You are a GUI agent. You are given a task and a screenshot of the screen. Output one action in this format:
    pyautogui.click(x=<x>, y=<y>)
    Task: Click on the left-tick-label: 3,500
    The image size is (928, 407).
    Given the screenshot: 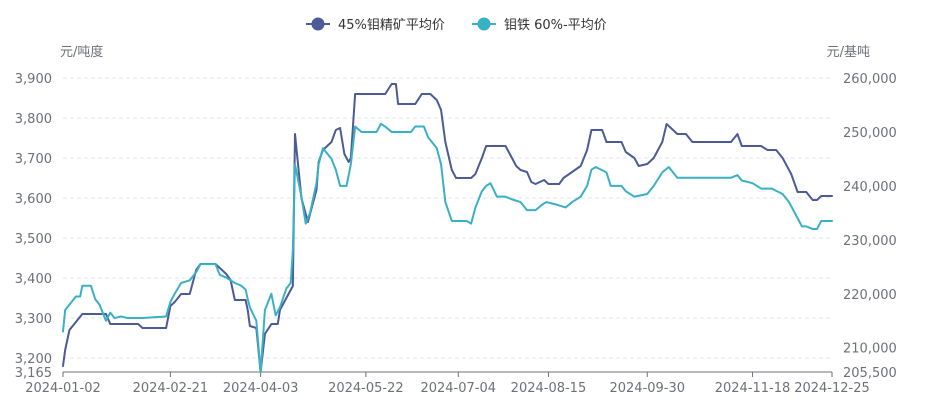 What is the action you would take?
    pyautogui.click(x=33, y=239)
    